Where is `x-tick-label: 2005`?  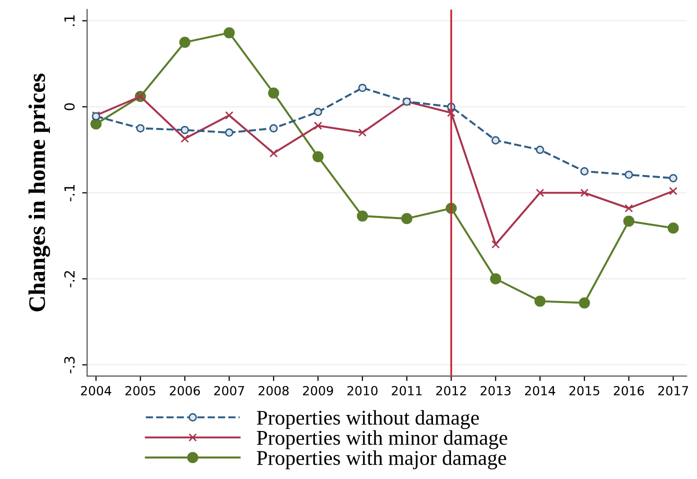
x-tick-label: 2005 is located at coordinates (140, 391).